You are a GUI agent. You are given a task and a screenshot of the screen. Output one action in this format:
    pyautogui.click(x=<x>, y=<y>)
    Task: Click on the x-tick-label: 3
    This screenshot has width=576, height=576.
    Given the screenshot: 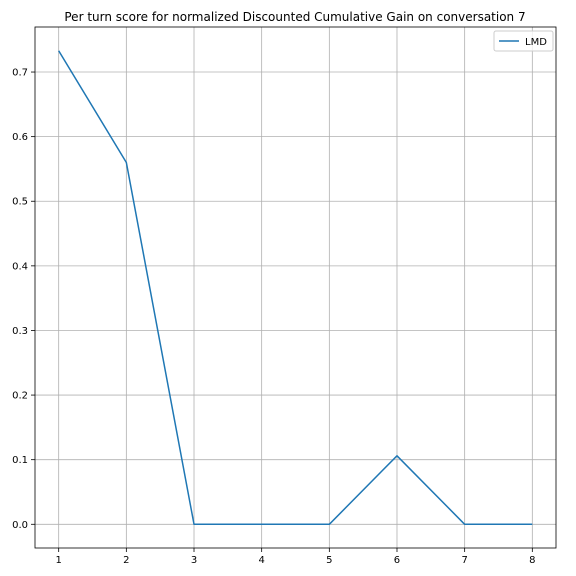 What is the action you would take?
    pyautogui.click(x=194, y=560)
    